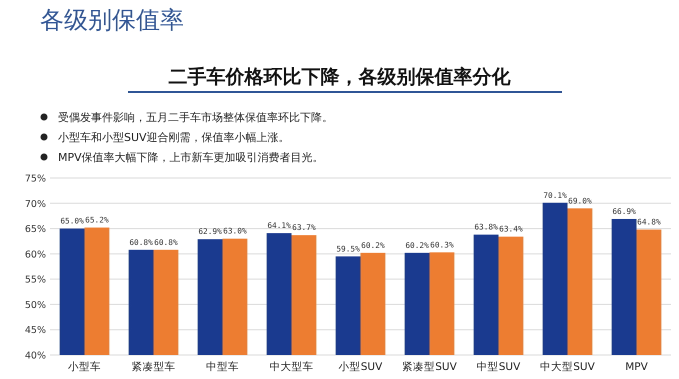  What do you see at coordinates (174, 137) in the screenshot?
I see `text: 小型车和小型SUV迎合刚需，保值率小幅上涨。` at bounding box center [174, 137].